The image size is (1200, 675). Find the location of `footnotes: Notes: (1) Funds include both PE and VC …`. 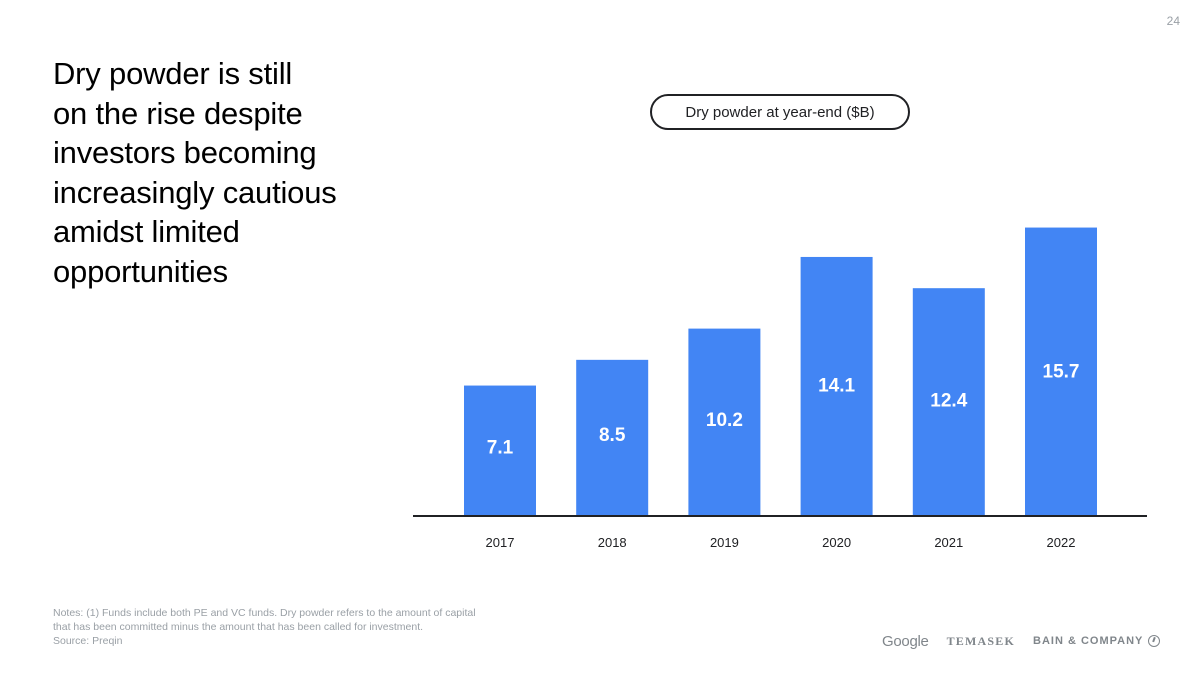

footnotes: Notes: (1) Funds include both PE and VC … is located at coordinates (303, 627).